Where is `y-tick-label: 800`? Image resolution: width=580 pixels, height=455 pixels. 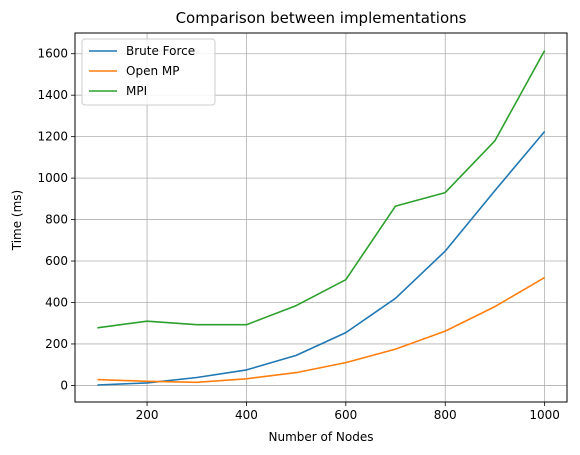 y-tick-label: 800 is located at coordinates (56, 220).